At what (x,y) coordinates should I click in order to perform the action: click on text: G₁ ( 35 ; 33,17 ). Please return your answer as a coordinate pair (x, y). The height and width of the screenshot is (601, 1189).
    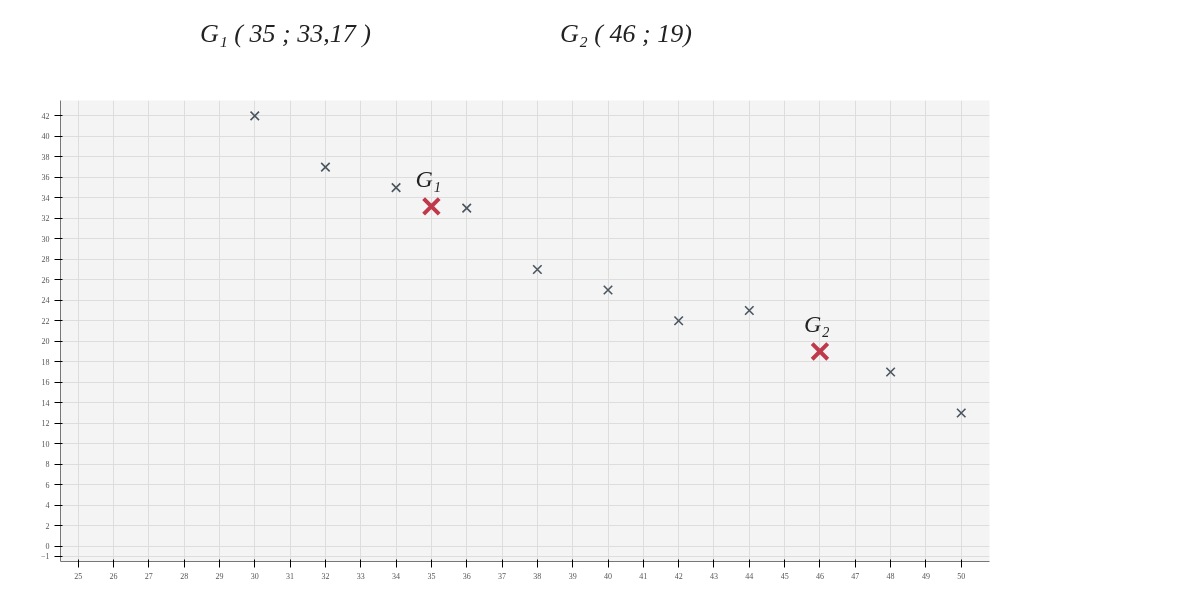
    Looking at the image, I should click on (286, 34).